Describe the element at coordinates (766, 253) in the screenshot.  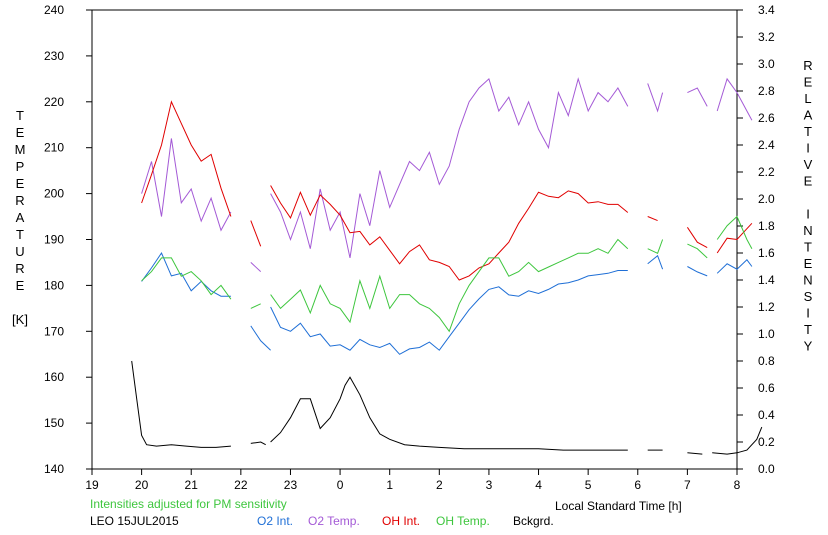
I see `y-right-tick-label: 1.6` at that location.